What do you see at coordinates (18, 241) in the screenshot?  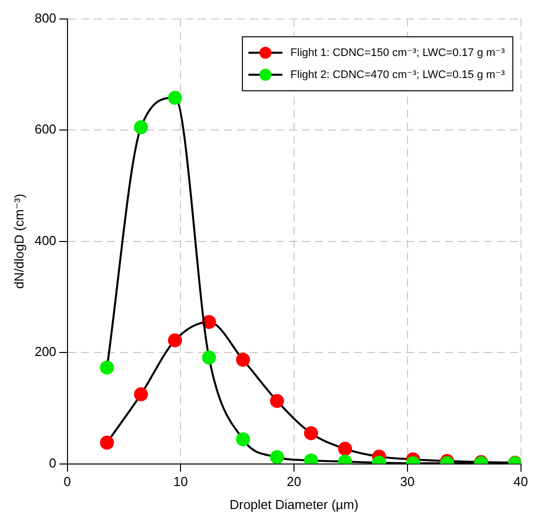 I see `y-axis-title: dN/dlogD (cm⁻³)` at bounding box center [18, 241].